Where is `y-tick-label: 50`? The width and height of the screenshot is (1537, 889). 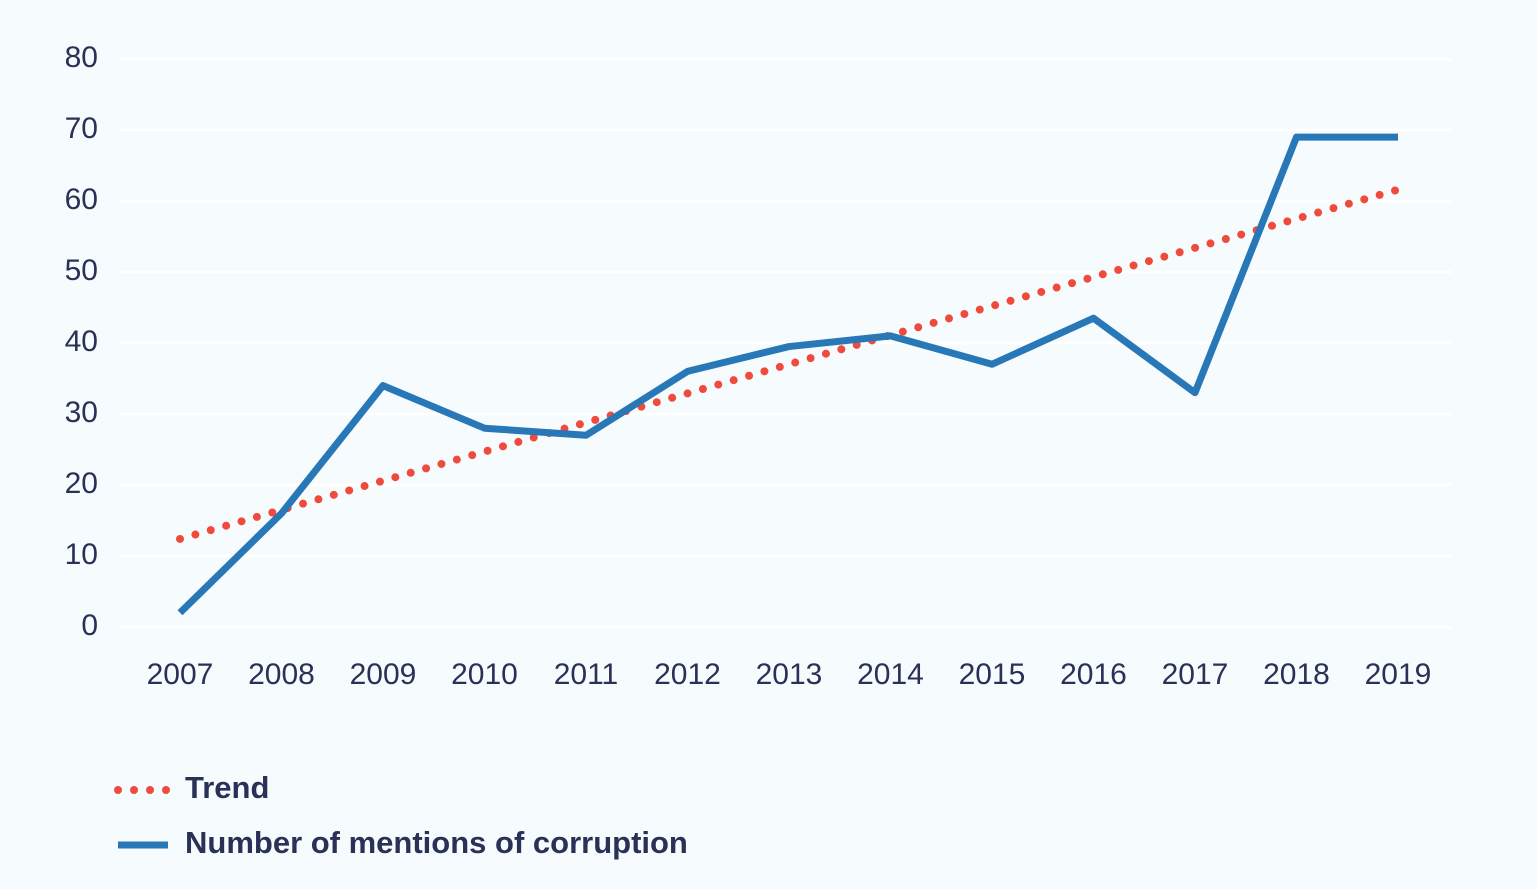
y-tick-label: 50 is located at coordinates (81, 270).